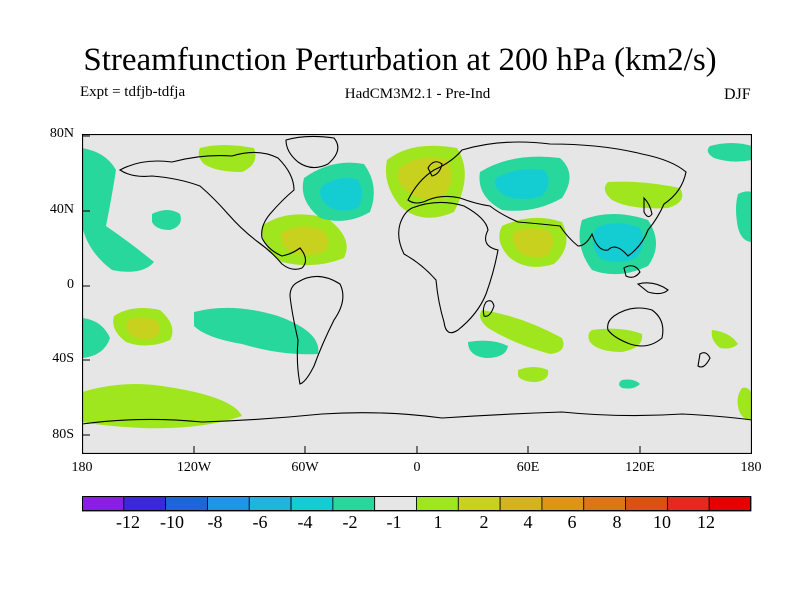 This screenshot has height=600, width=800. Describe the element at coordinates (528, 467) in the screenshot. I see `lon-tick-label: 60E` at that location.